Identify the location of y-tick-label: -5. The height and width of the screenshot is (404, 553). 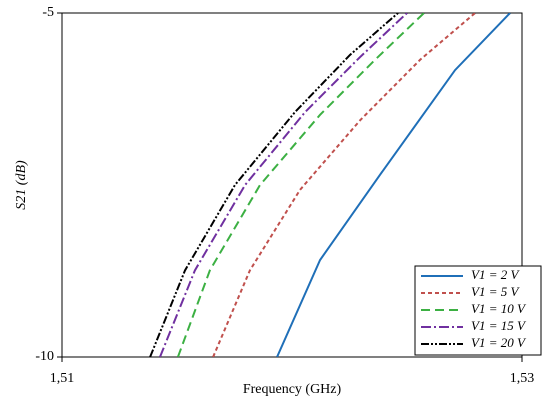
(48, 12).